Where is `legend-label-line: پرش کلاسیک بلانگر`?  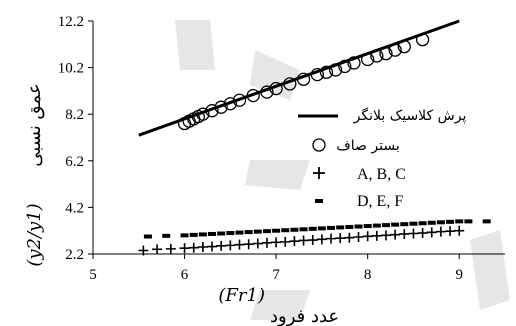
legend-label-line: پرش کلاسیک بلانگر is located at coordinates (410, 115).